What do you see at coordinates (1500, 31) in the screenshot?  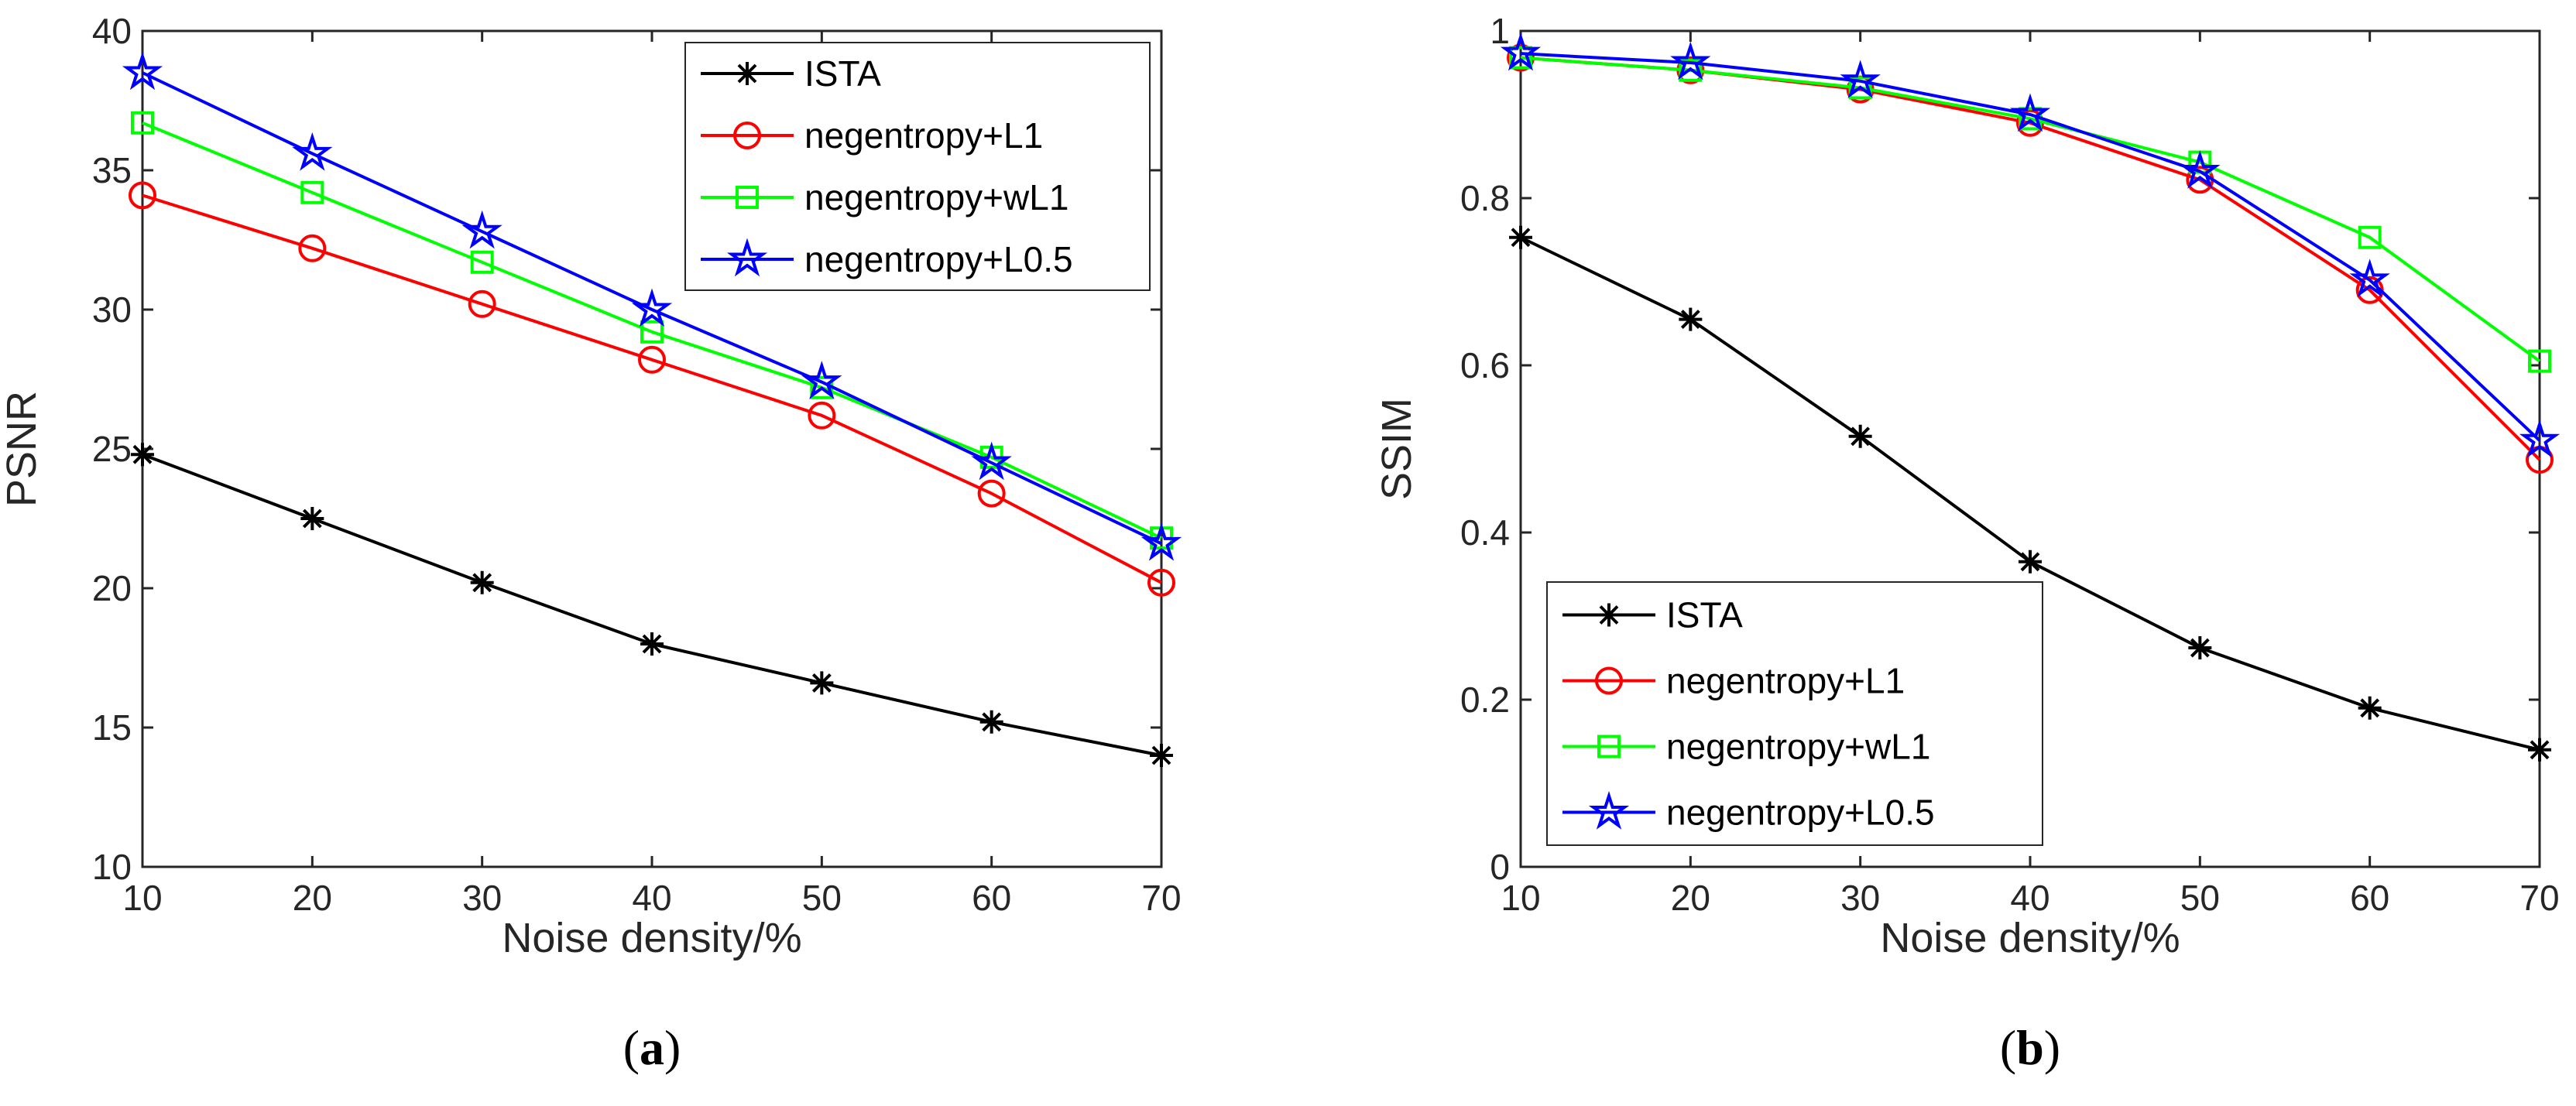 I see `y-tick-label: 1` at bounding box center [1500, 31].